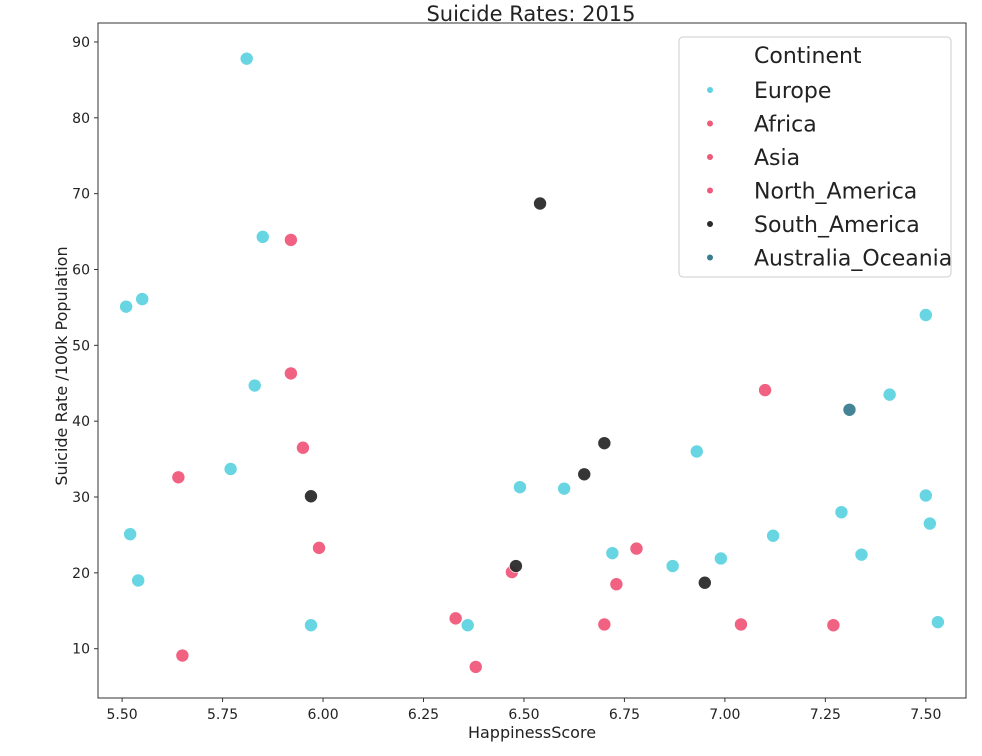  What do you see at coordinates (710, 257) in the screenshot?
I see `legend-marker-australia-oceania` at bounding box center [710, 257].